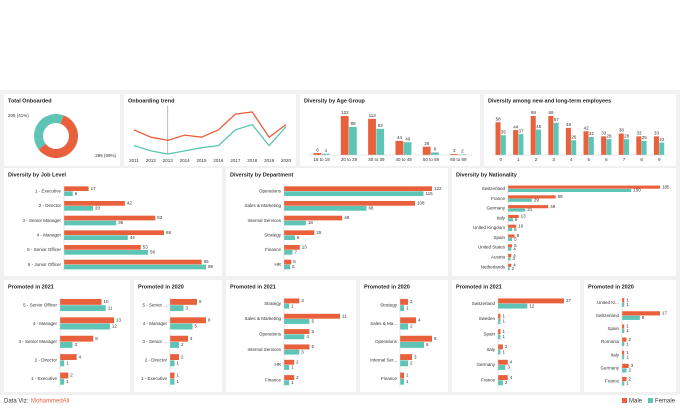 This screenshot has width=680, height=409. I want to click on value-label: 48, so click(347, 217).